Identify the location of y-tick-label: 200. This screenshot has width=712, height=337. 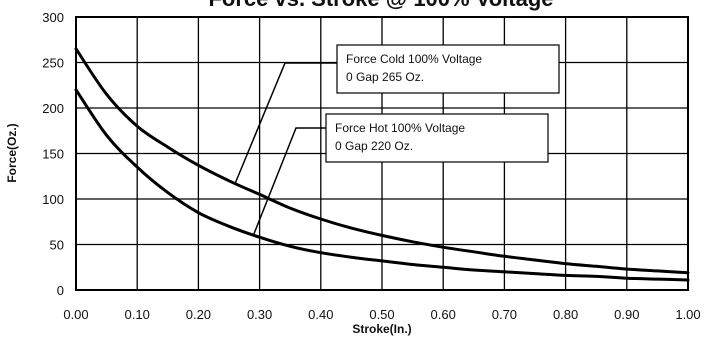
(53, 108).